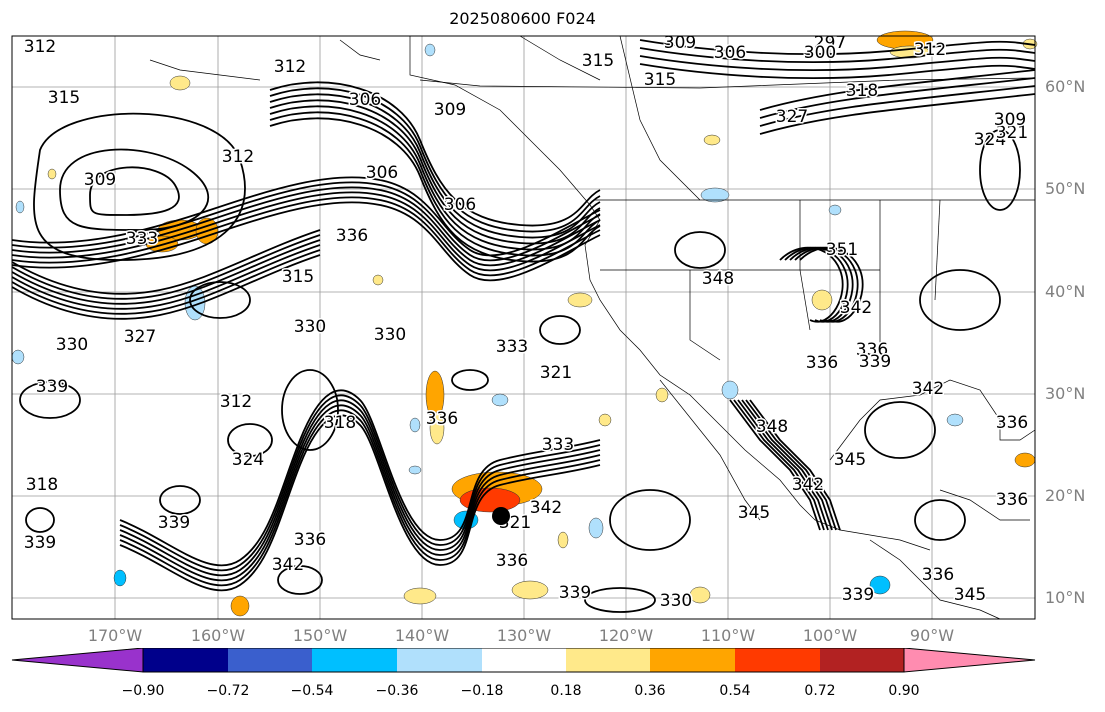 The height and width of the screenshot is (712, 1105). I want to click on colorbar-tick-label: −0.54, so click(312, 691).